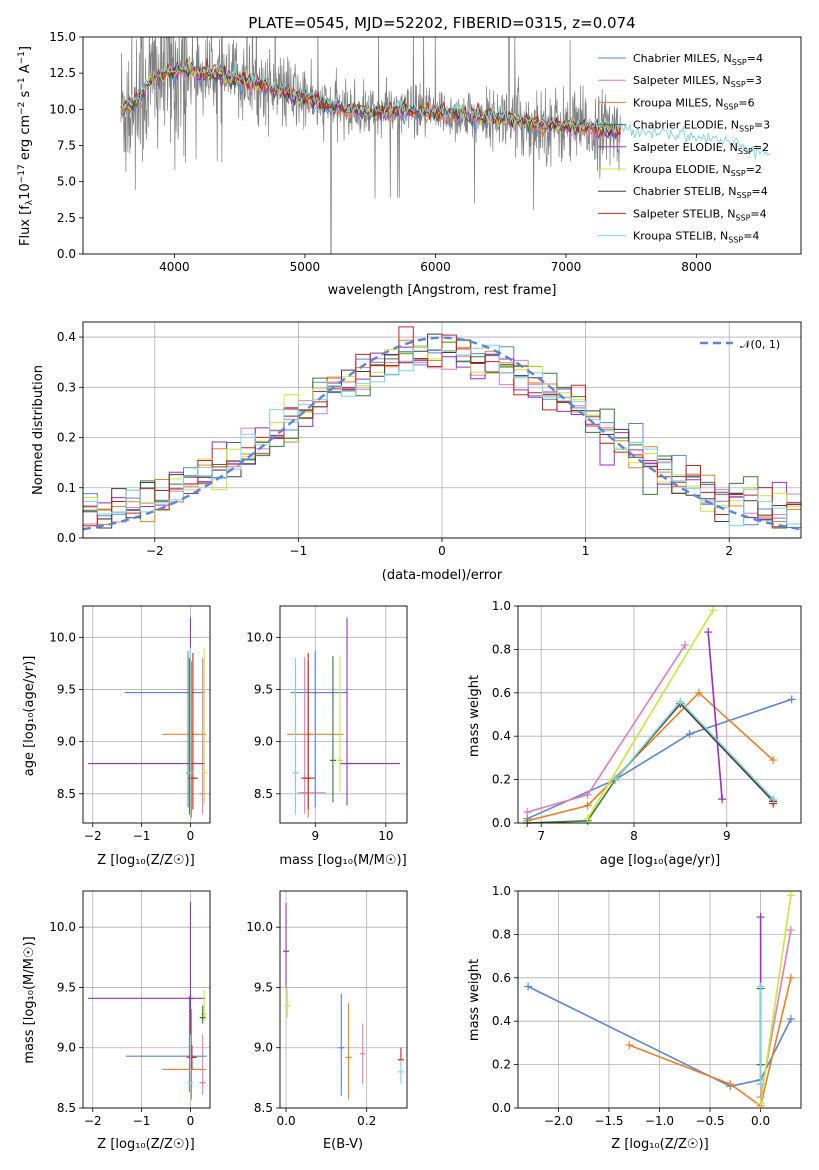  I want to click on spectrum-ylabel: Flux [fλ10−17 erg cm−2 s−1 A−1], so click(26, 146).